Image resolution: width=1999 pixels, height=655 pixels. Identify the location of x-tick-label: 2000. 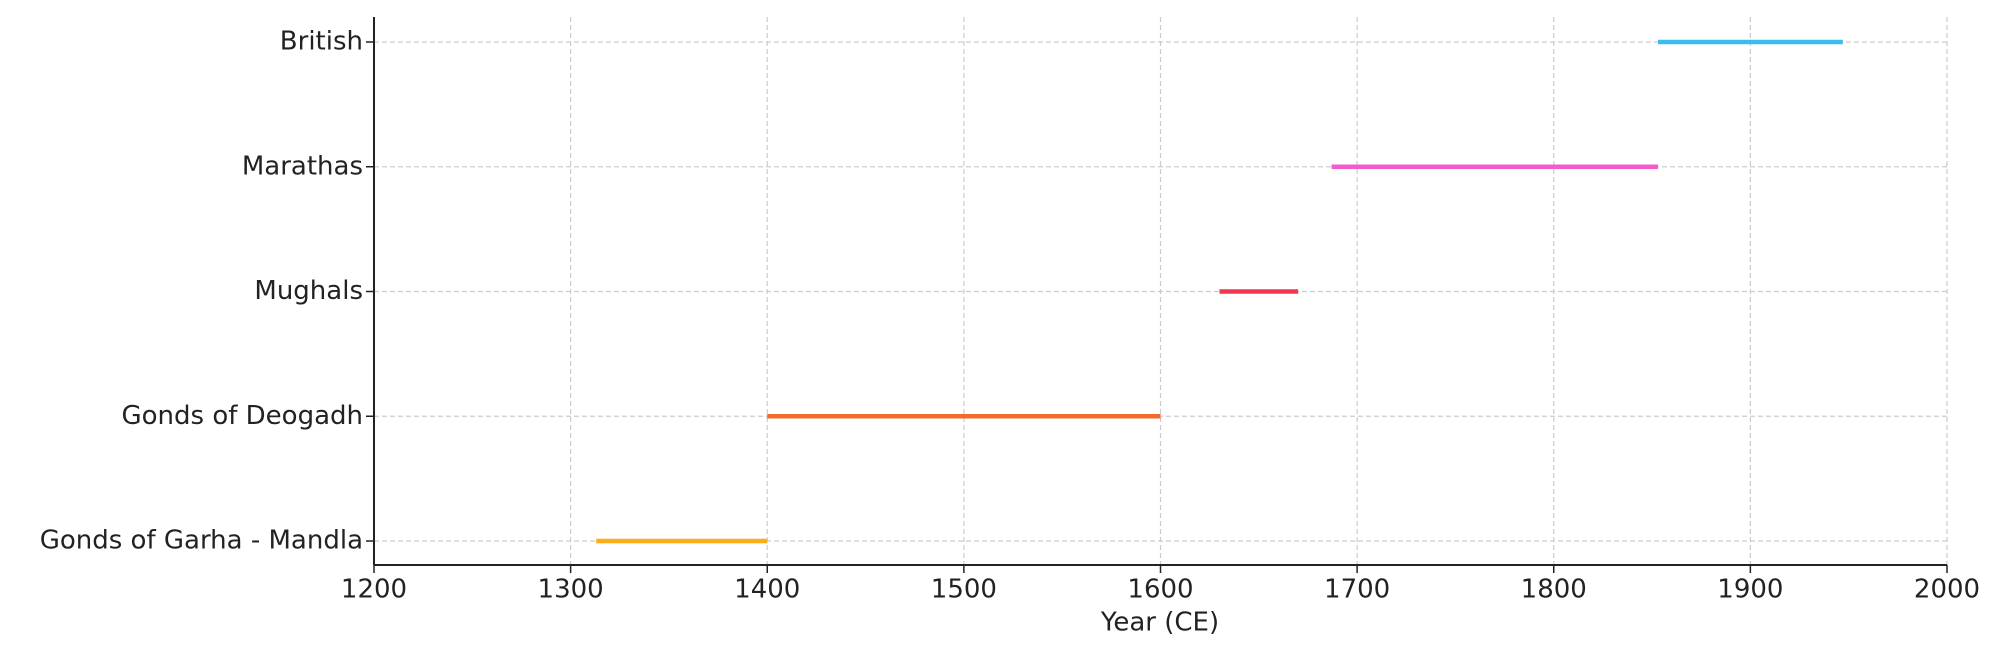
(1947, 590).